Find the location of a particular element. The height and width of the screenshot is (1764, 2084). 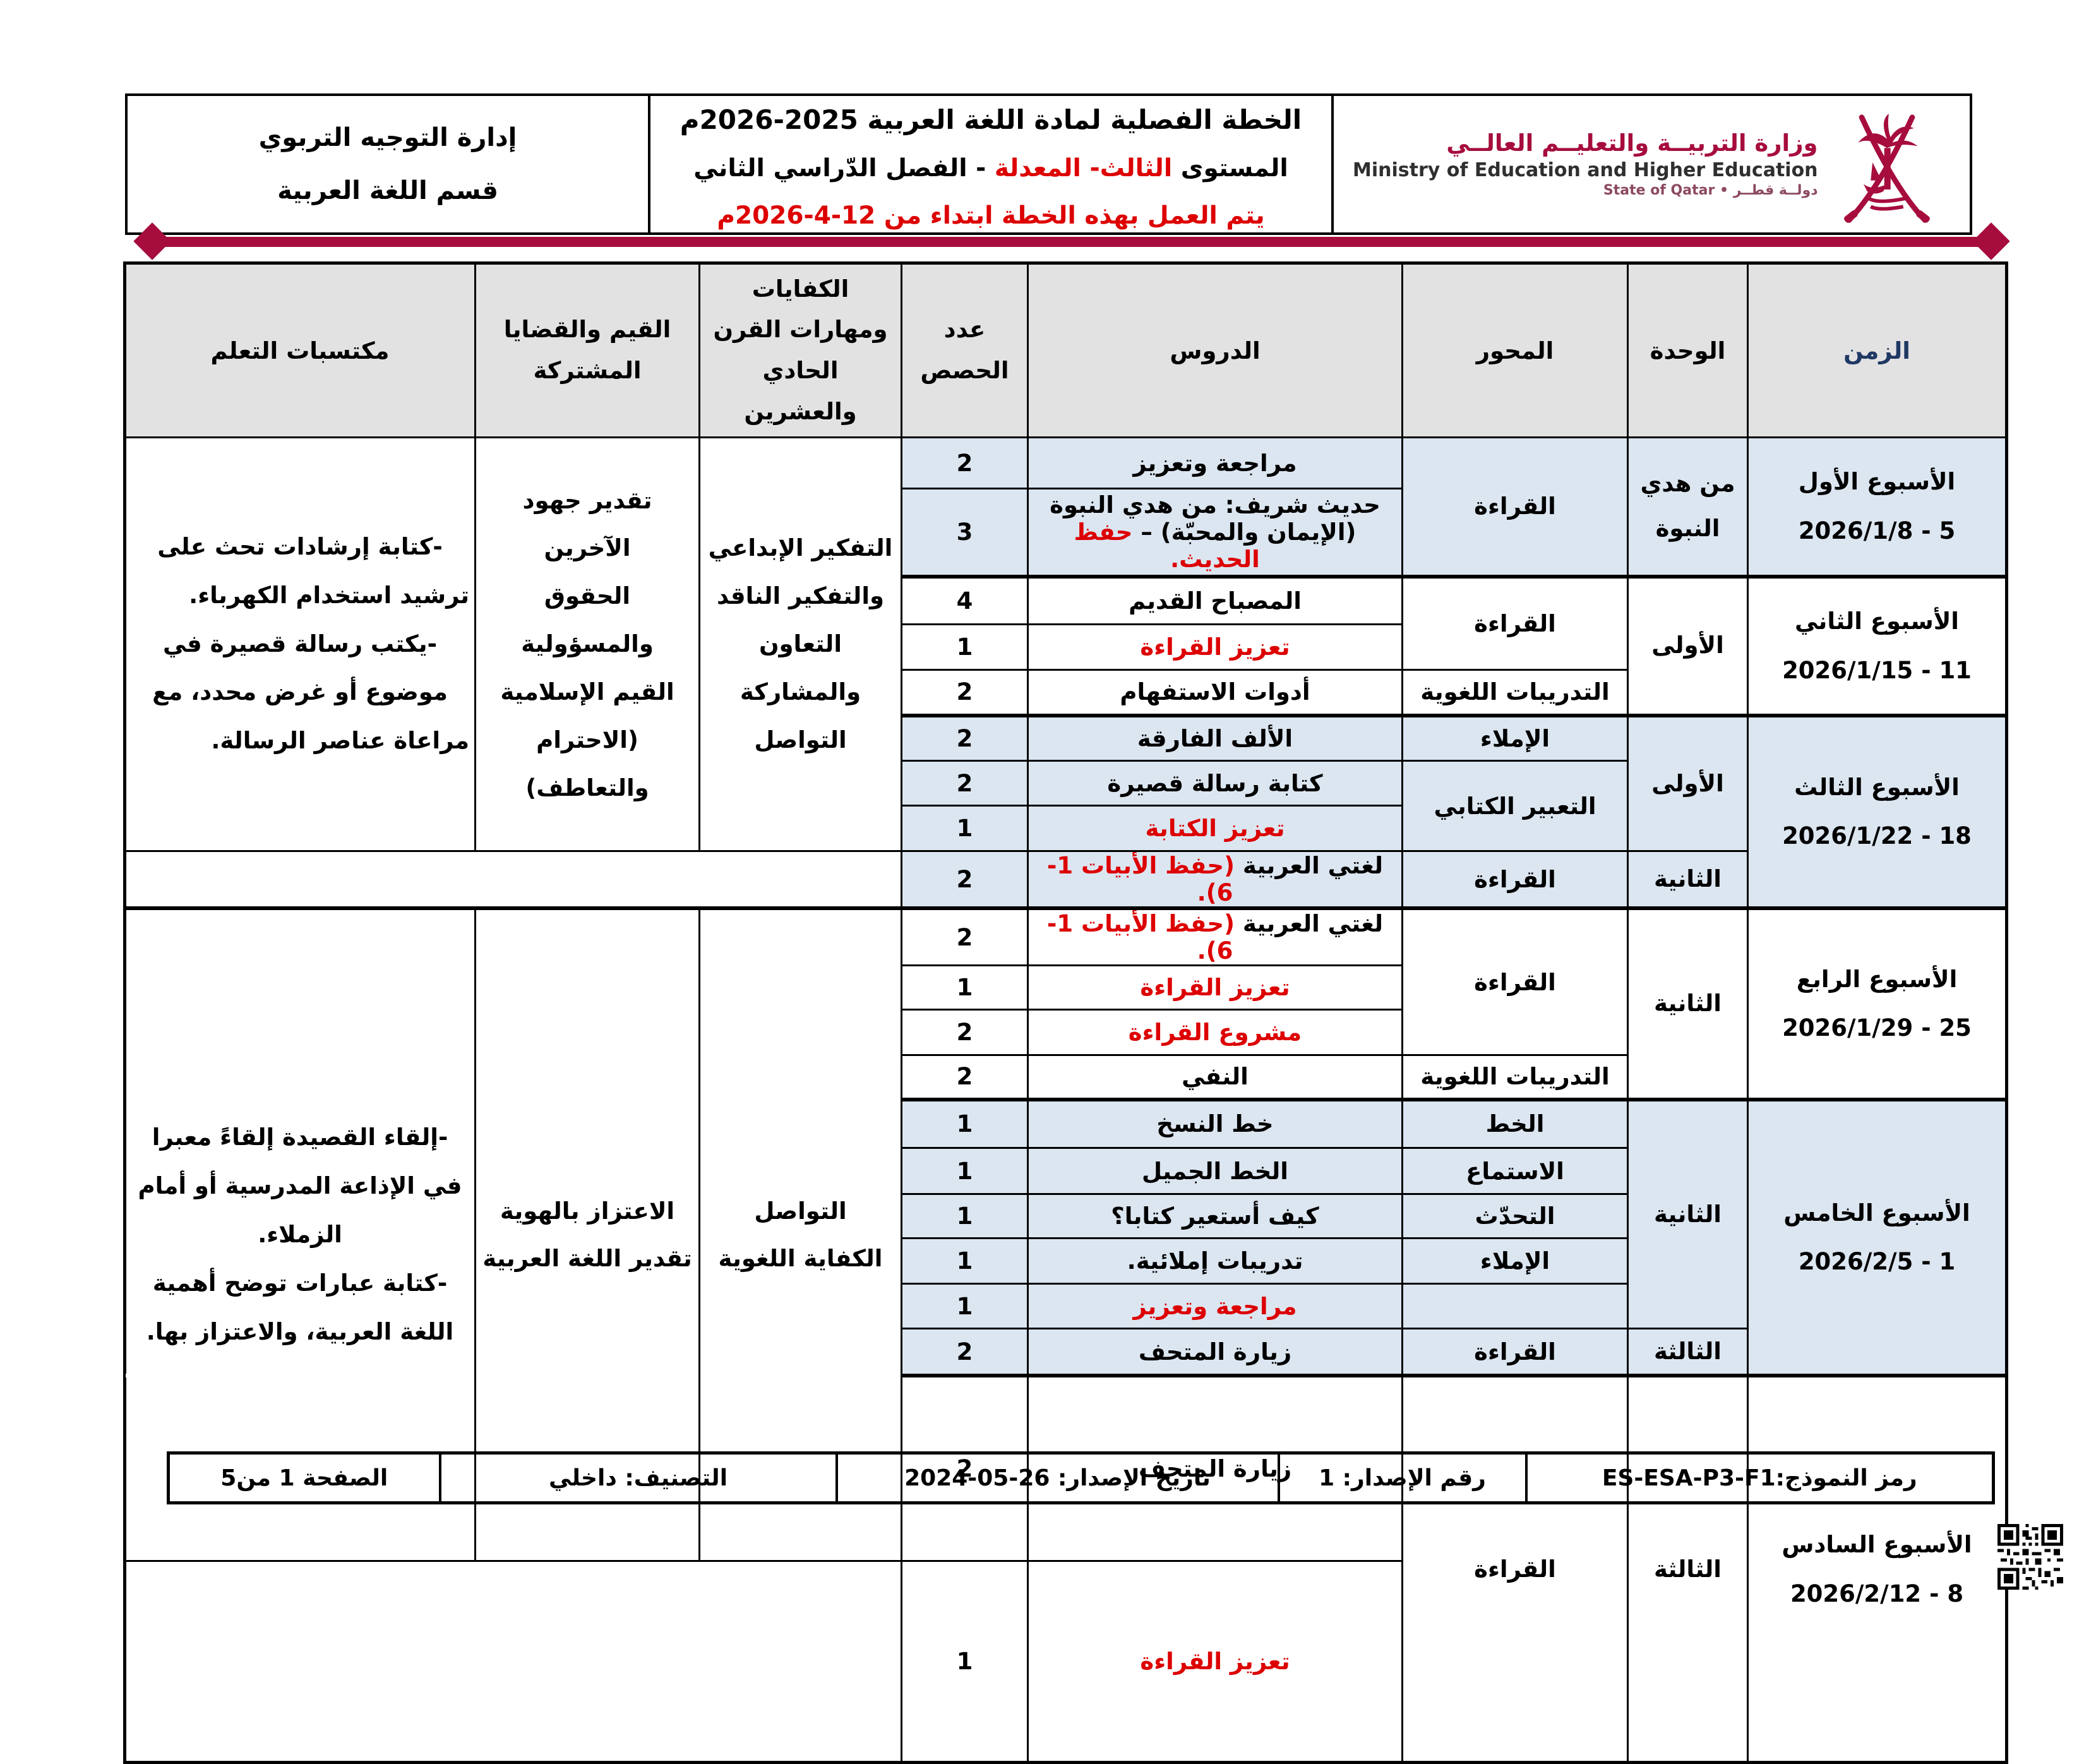

week1-time: الأسبوع الأول 5 - 2026/1/8 is located at coordinates (1877, 506).